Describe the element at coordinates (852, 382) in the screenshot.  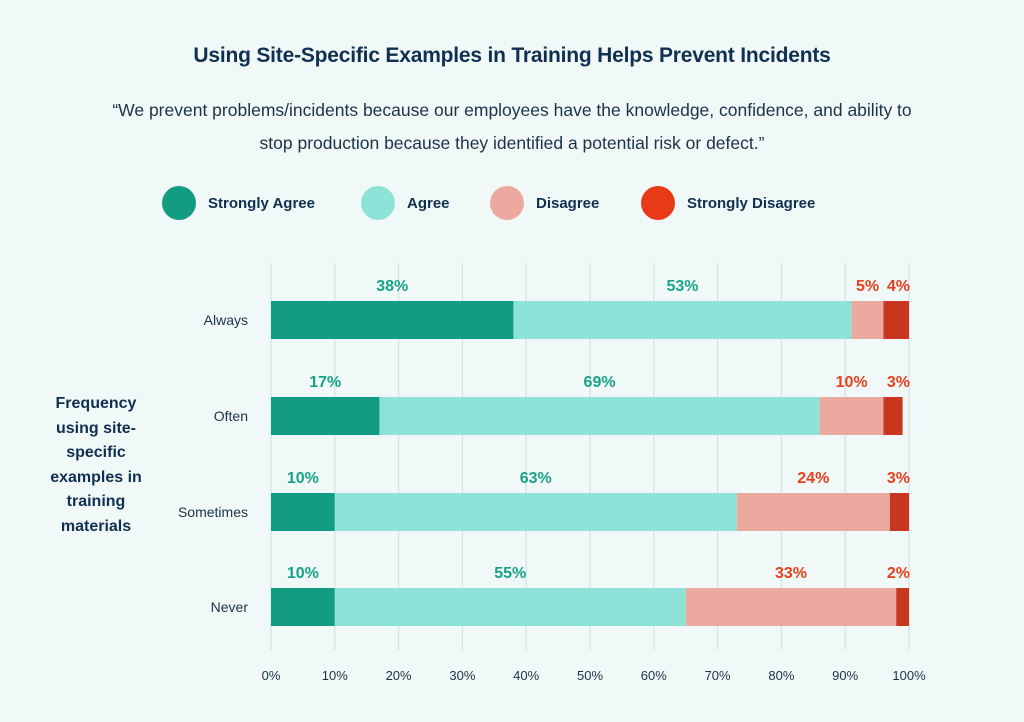
I see `data-label-often-disagree: 10%` at that location.